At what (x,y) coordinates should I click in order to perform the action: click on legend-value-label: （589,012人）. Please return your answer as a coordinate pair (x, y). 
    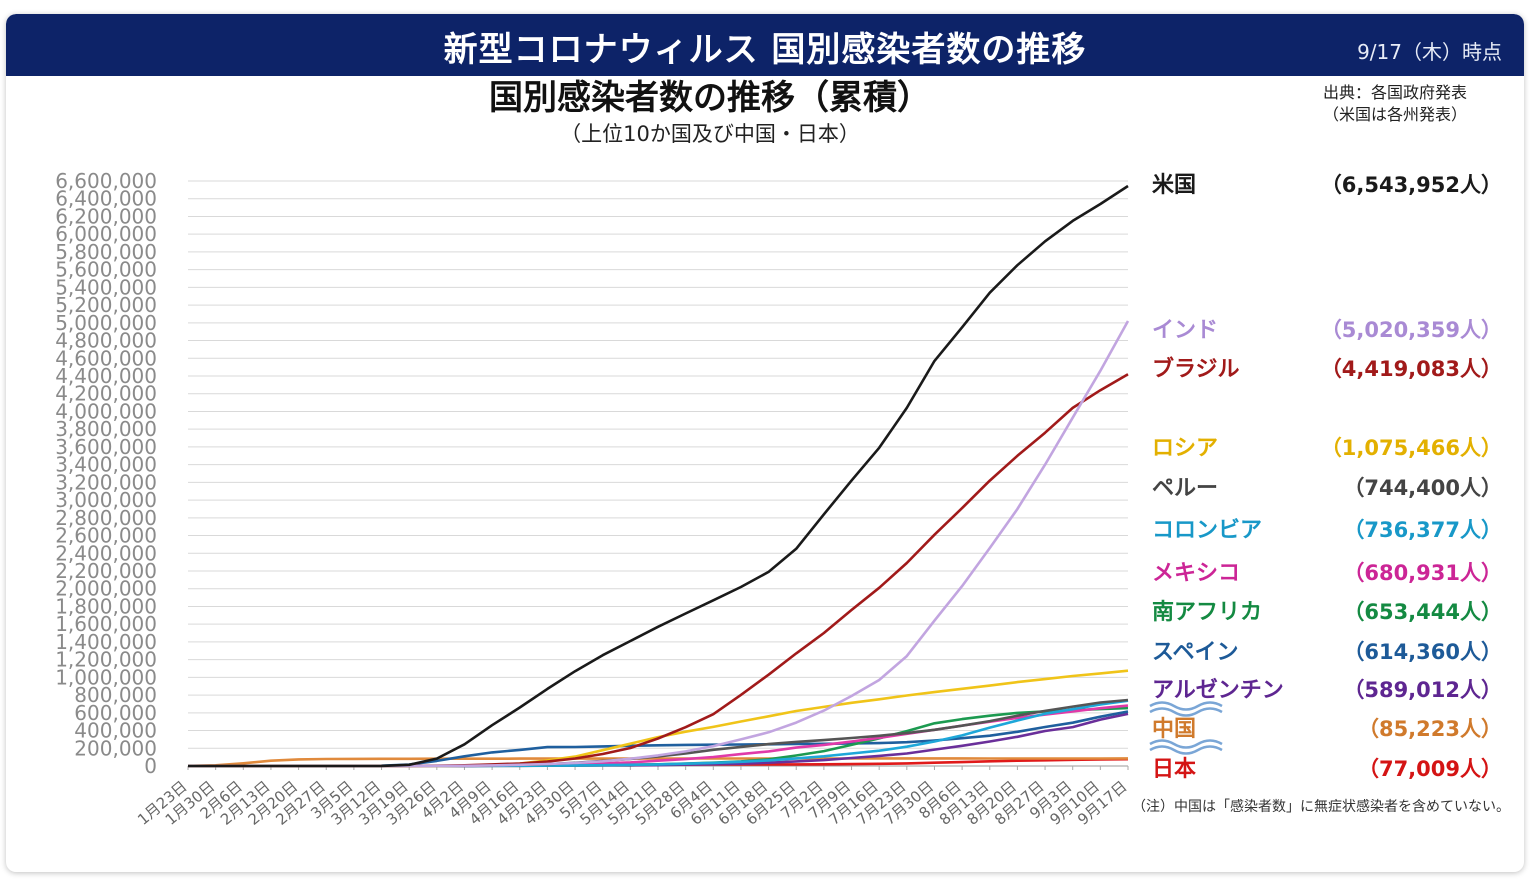
    Looking at the image, I should click on (1422, 690).